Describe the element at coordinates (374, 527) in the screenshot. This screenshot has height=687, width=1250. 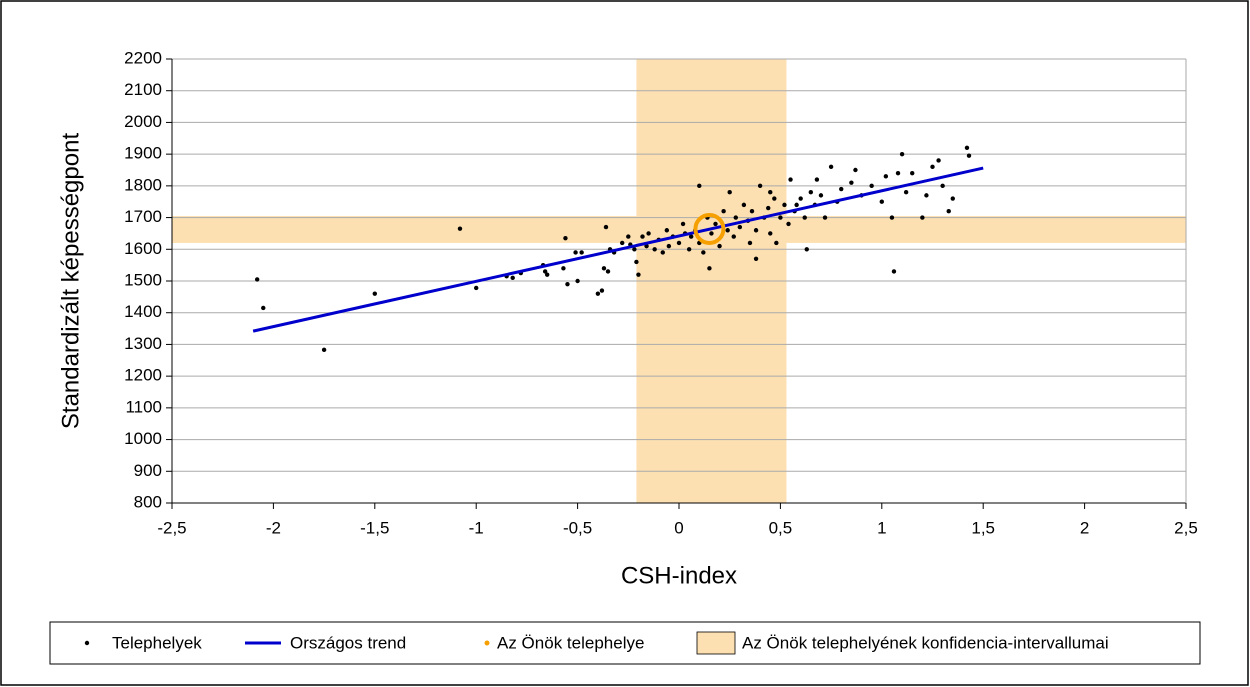
I see `x-tick-label: -1,5` at that location.